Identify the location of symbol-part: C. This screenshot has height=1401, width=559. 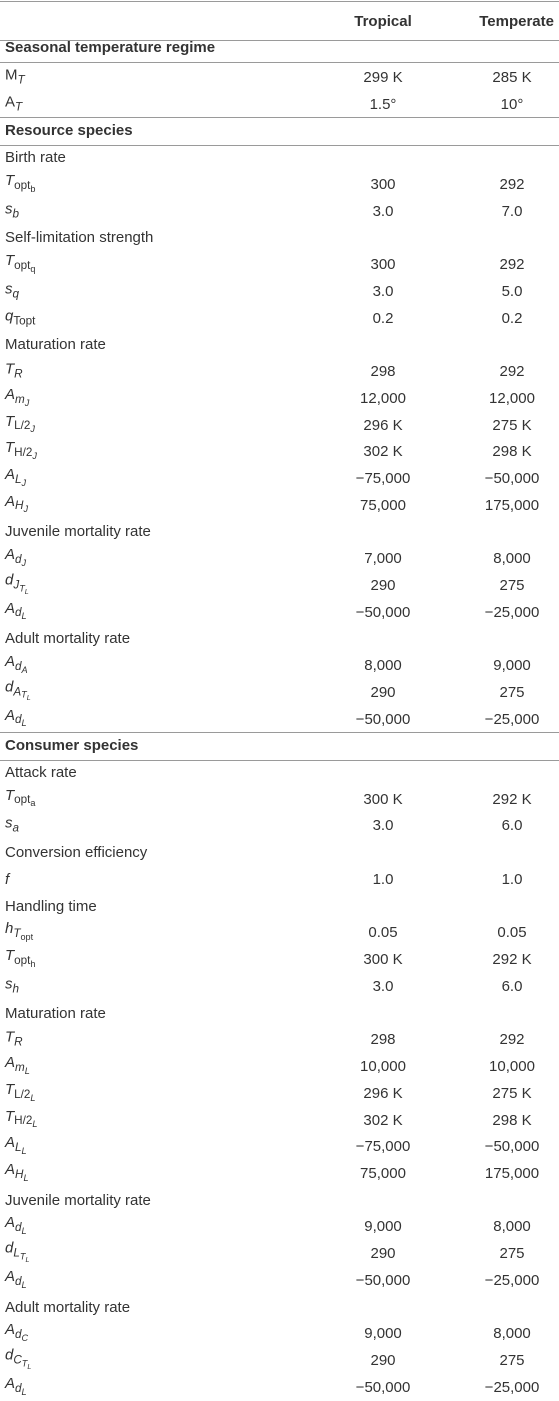
(25, 1338).